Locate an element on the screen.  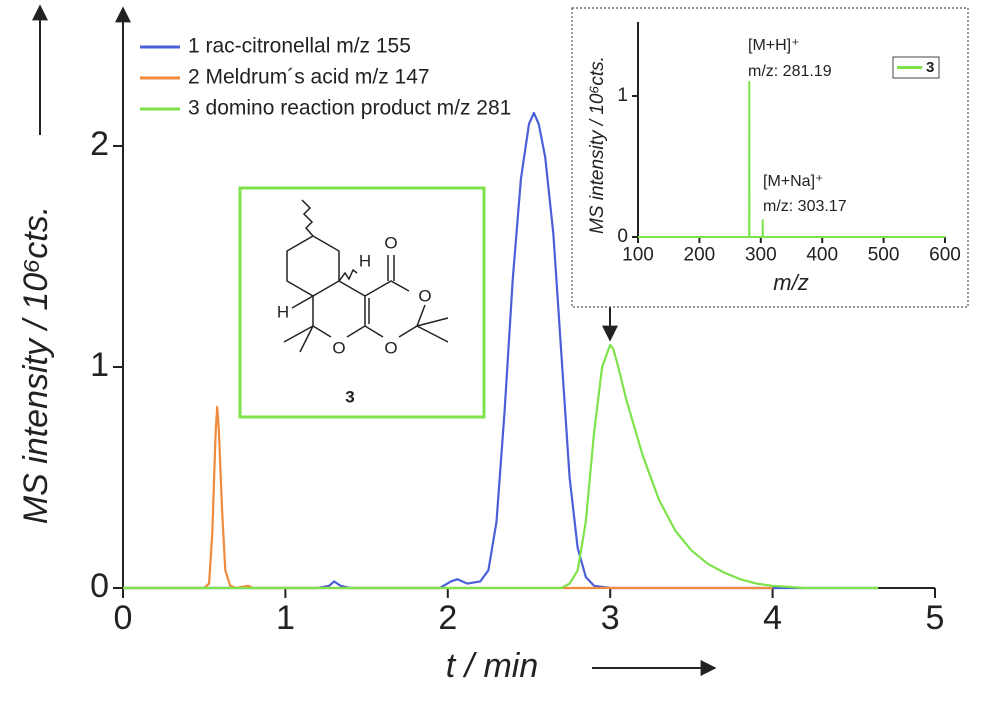
legend-label: 2 Meldrum´s acid m/z 147 is located at coordinates (309, 77).